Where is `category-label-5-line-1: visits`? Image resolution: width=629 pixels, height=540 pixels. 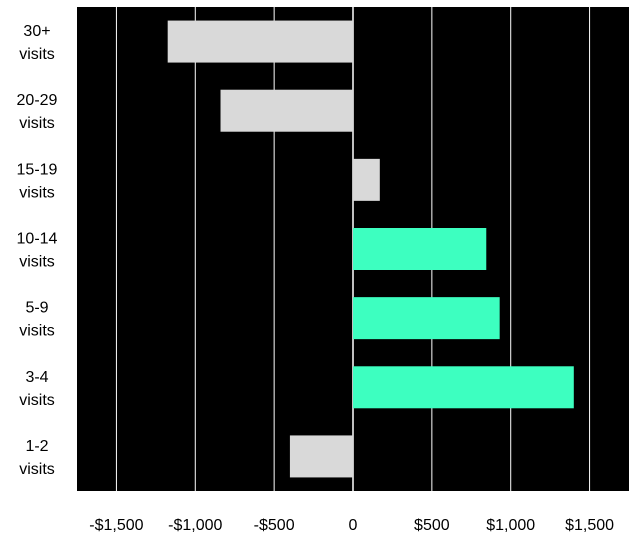 category-label-5-line-1: visits is located at coordinates (37, 400).